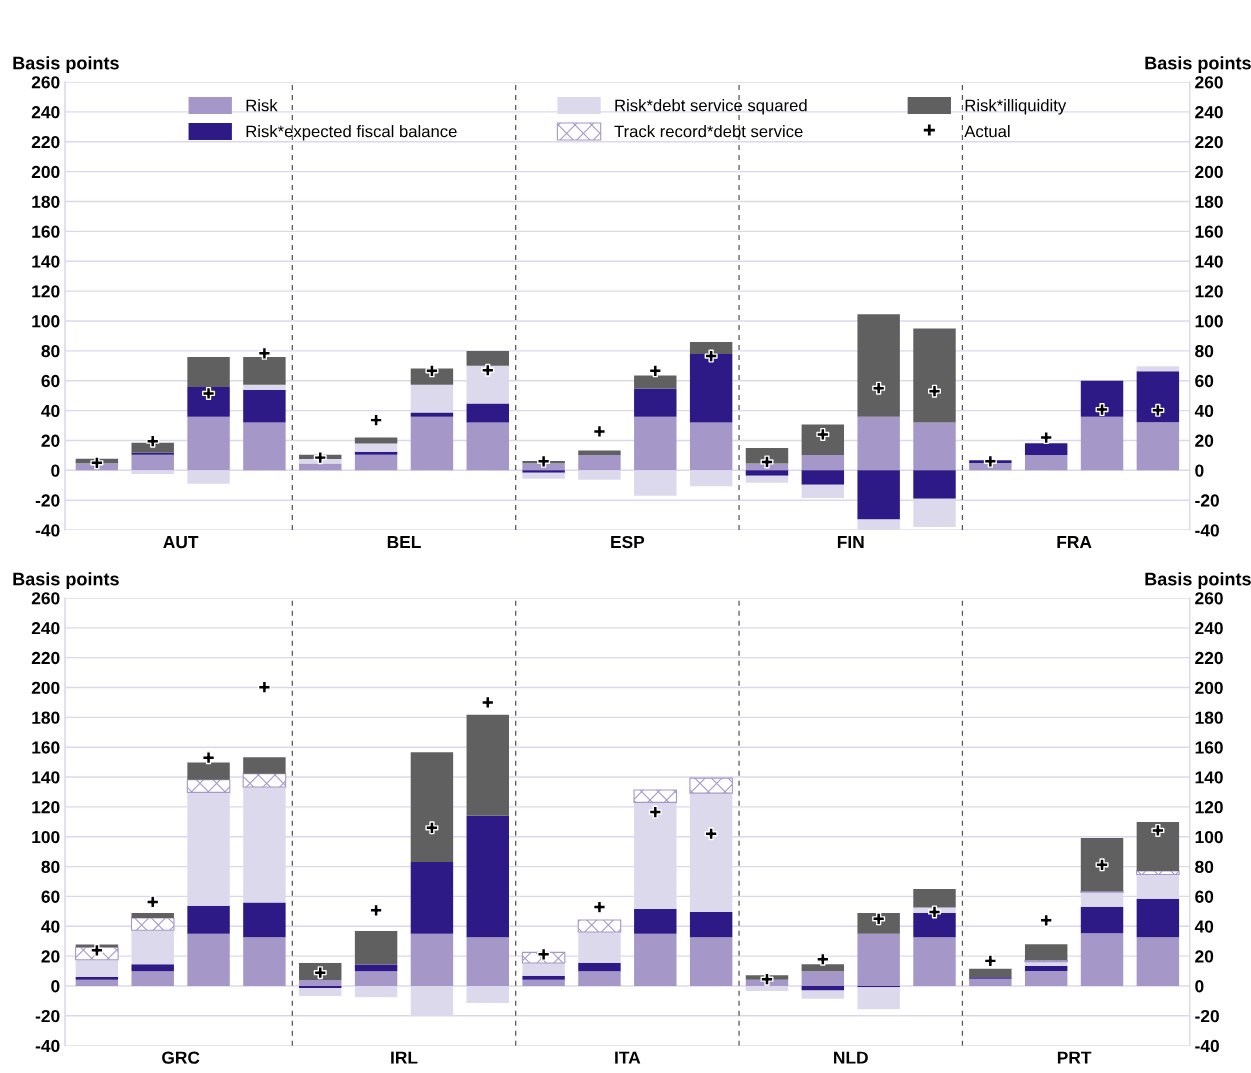 The height and width of the screenshot is (1073, 1251). I want to click on y2-axis-title: Basis points, so click(1198, 65).